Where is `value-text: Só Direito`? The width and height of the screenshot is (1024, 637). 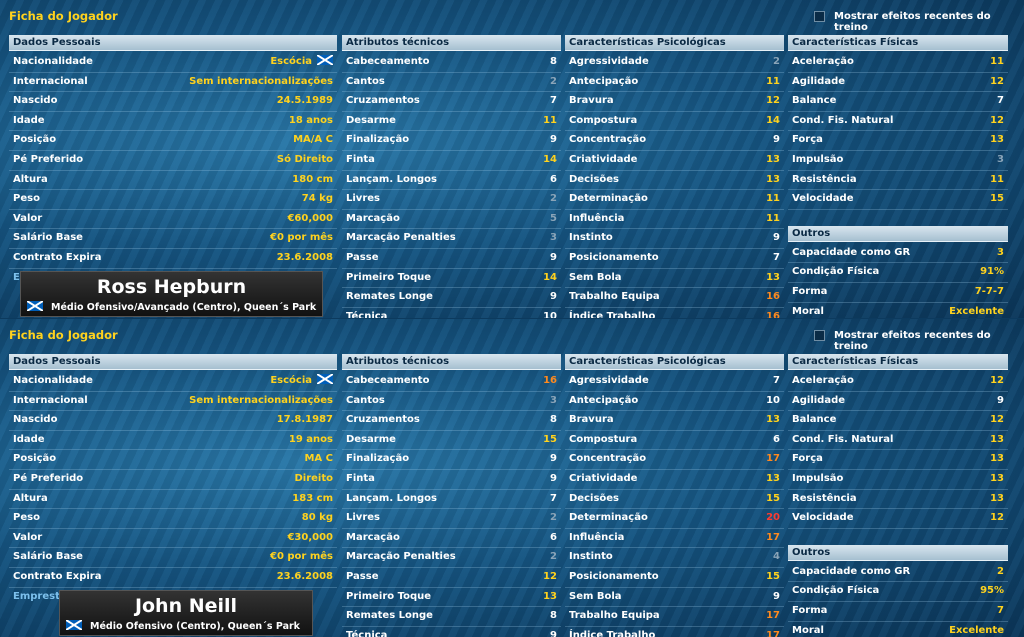
value-text: Só Direito is located at coordinates (304, 159).